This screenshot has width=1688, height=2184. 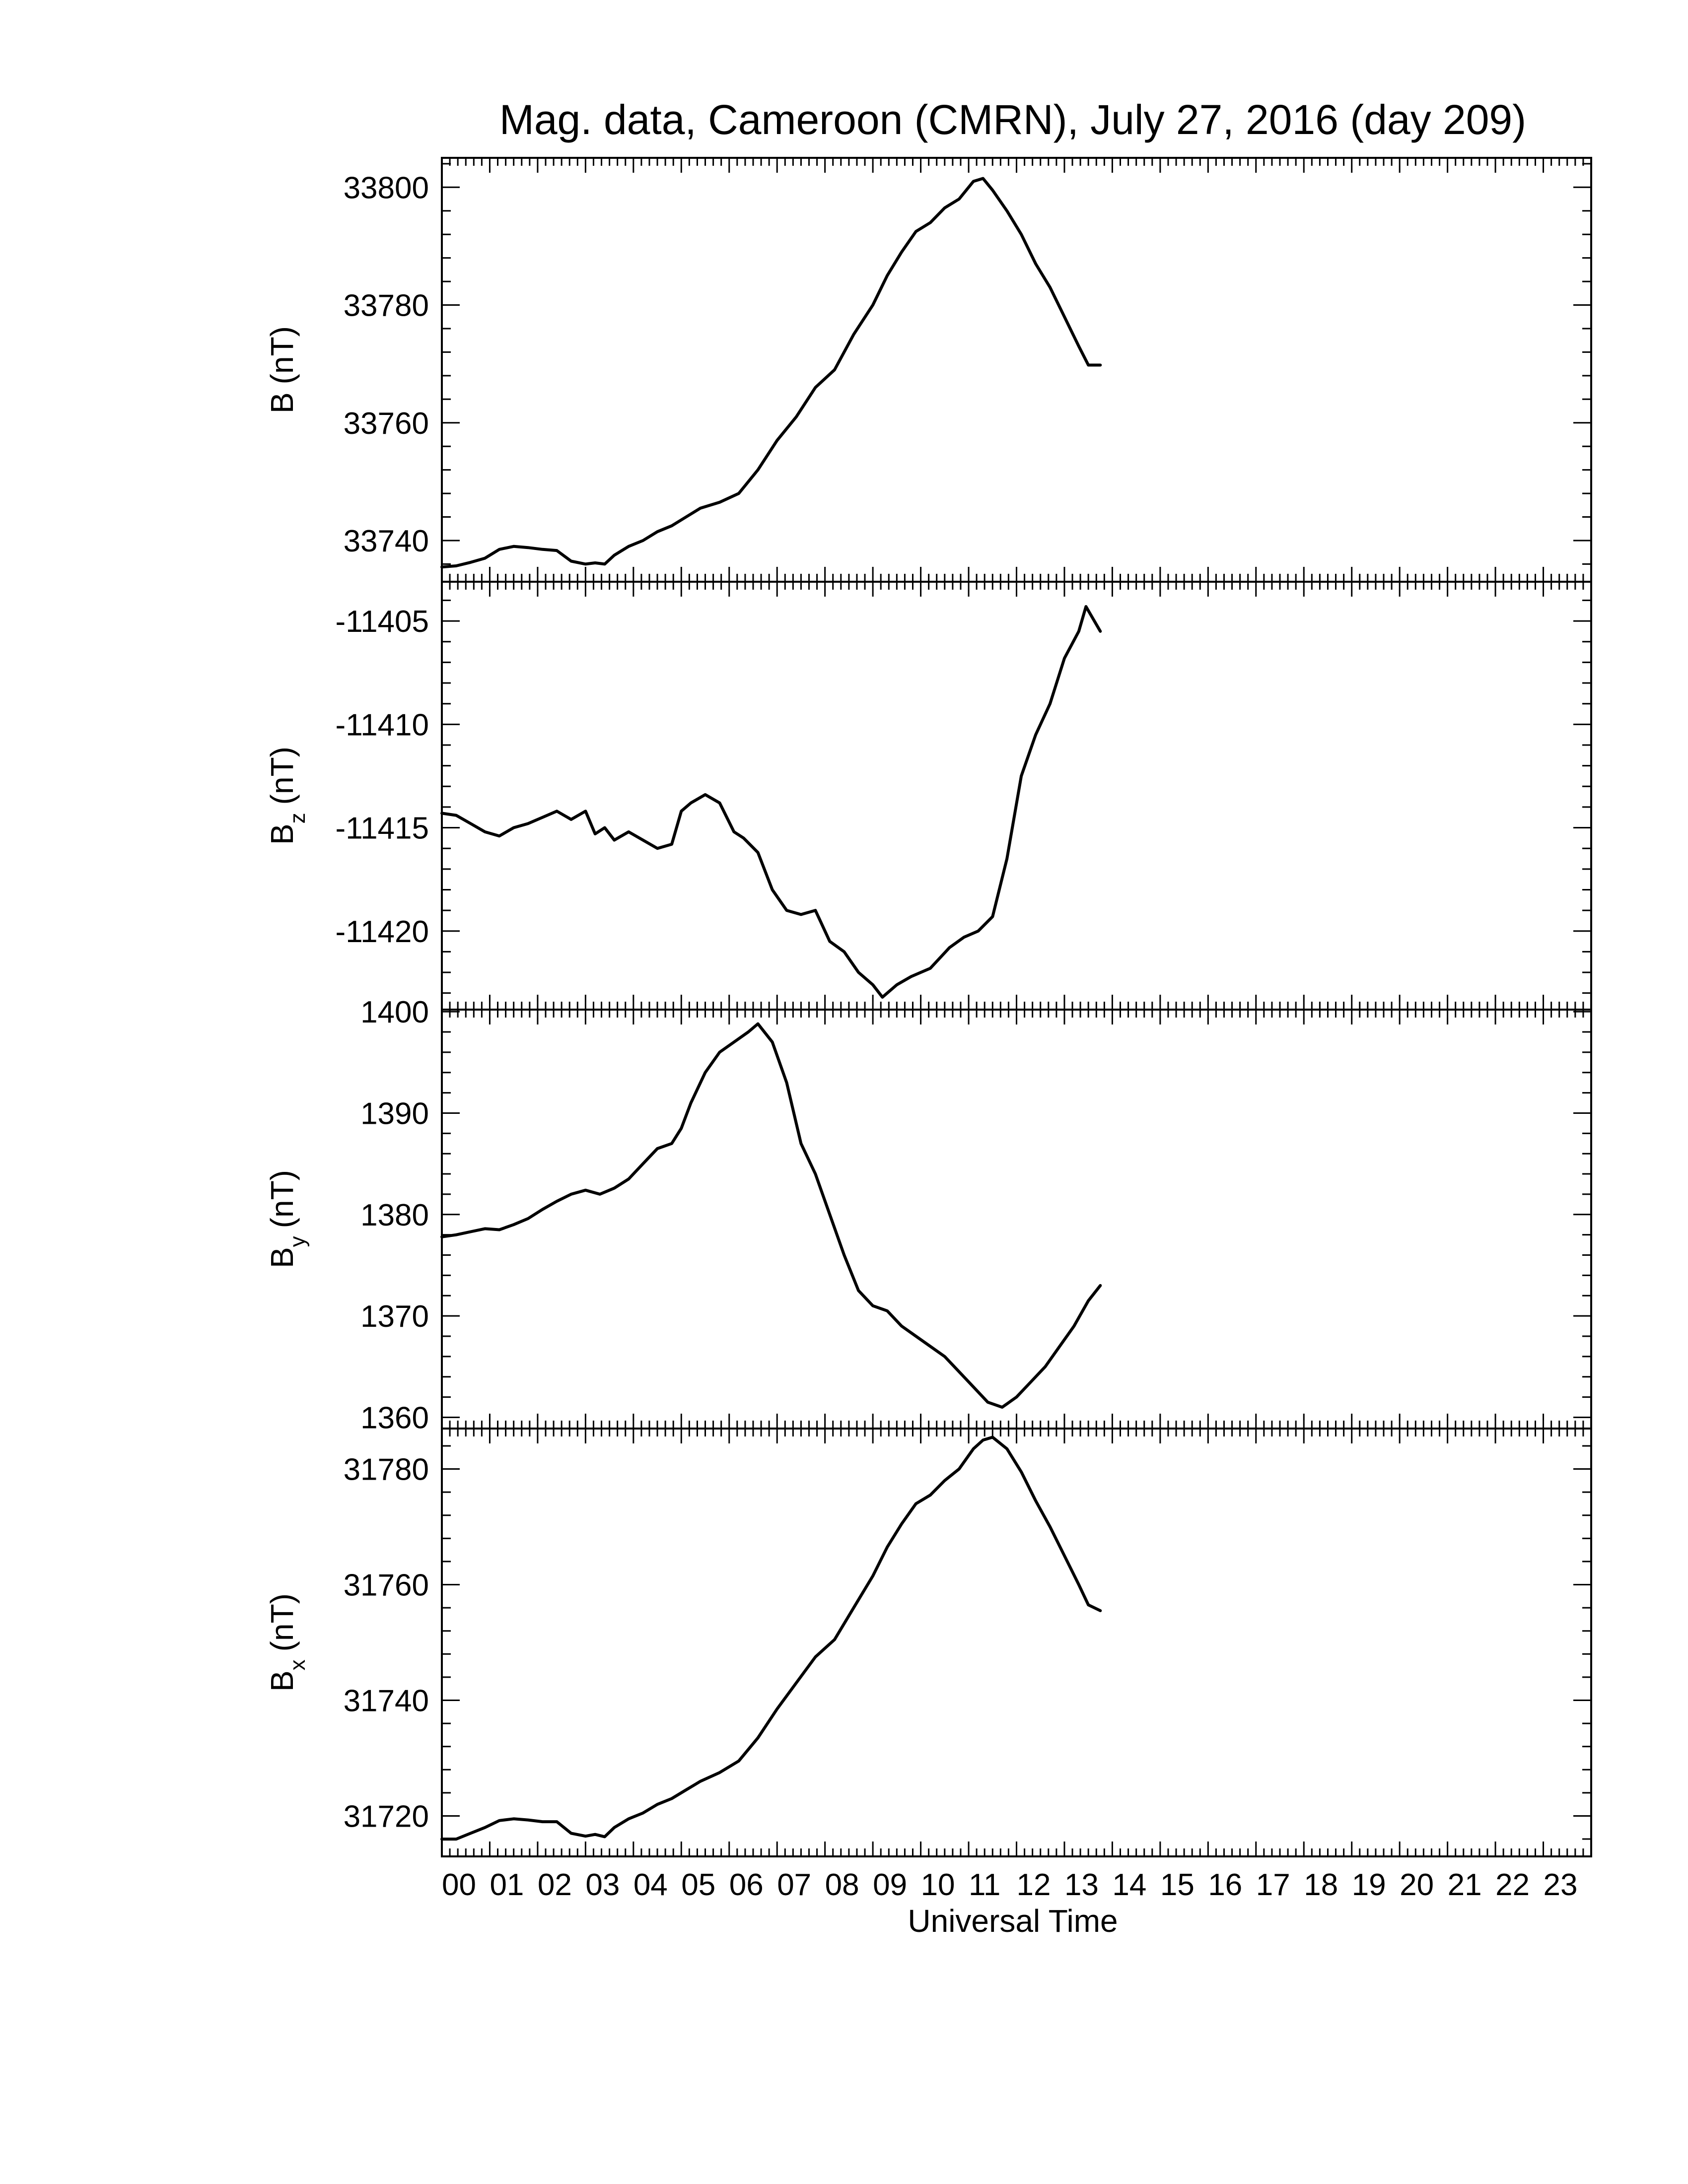 What do you see at coordinates (1561, 1885) in the screenshot?
I see `x-tick-label: 23` at bounding box center [1561, 1885].